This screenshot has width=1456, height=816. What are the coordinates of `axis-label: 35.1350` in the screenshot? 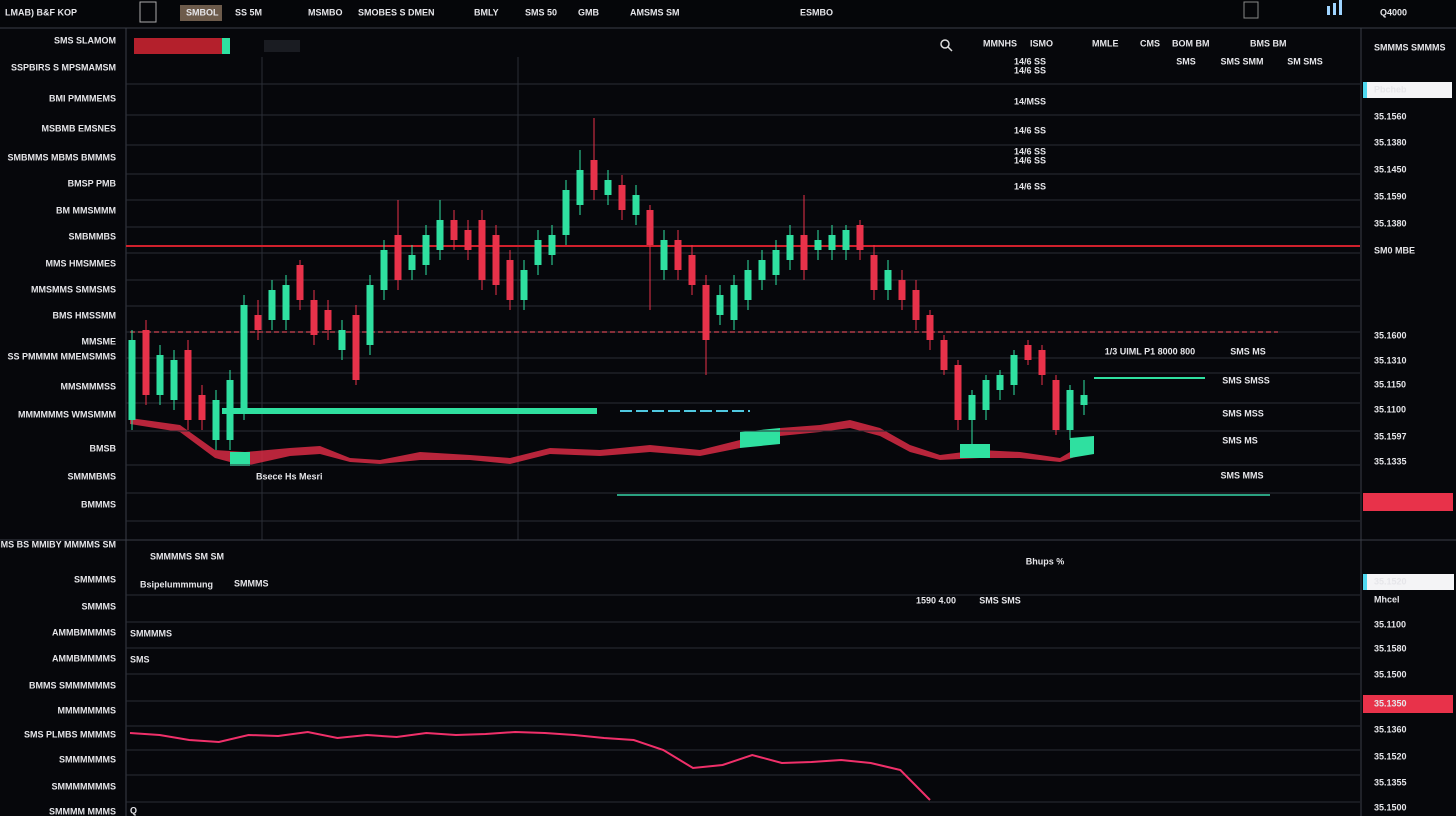 It's located at (1390, 703).